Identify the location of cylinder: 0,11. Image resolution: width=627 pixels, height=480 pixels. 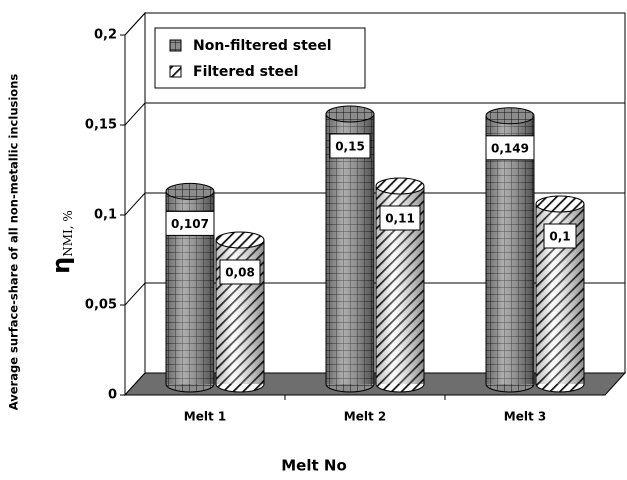
(400, 285).